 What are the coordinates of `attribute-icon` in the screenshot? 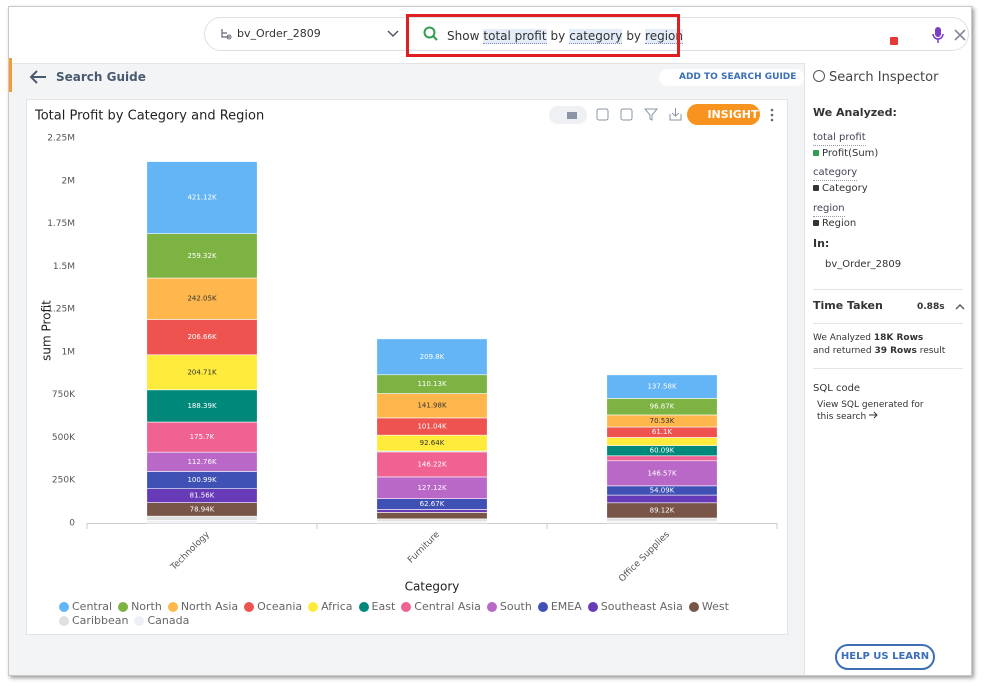 It's located at (816, 223).